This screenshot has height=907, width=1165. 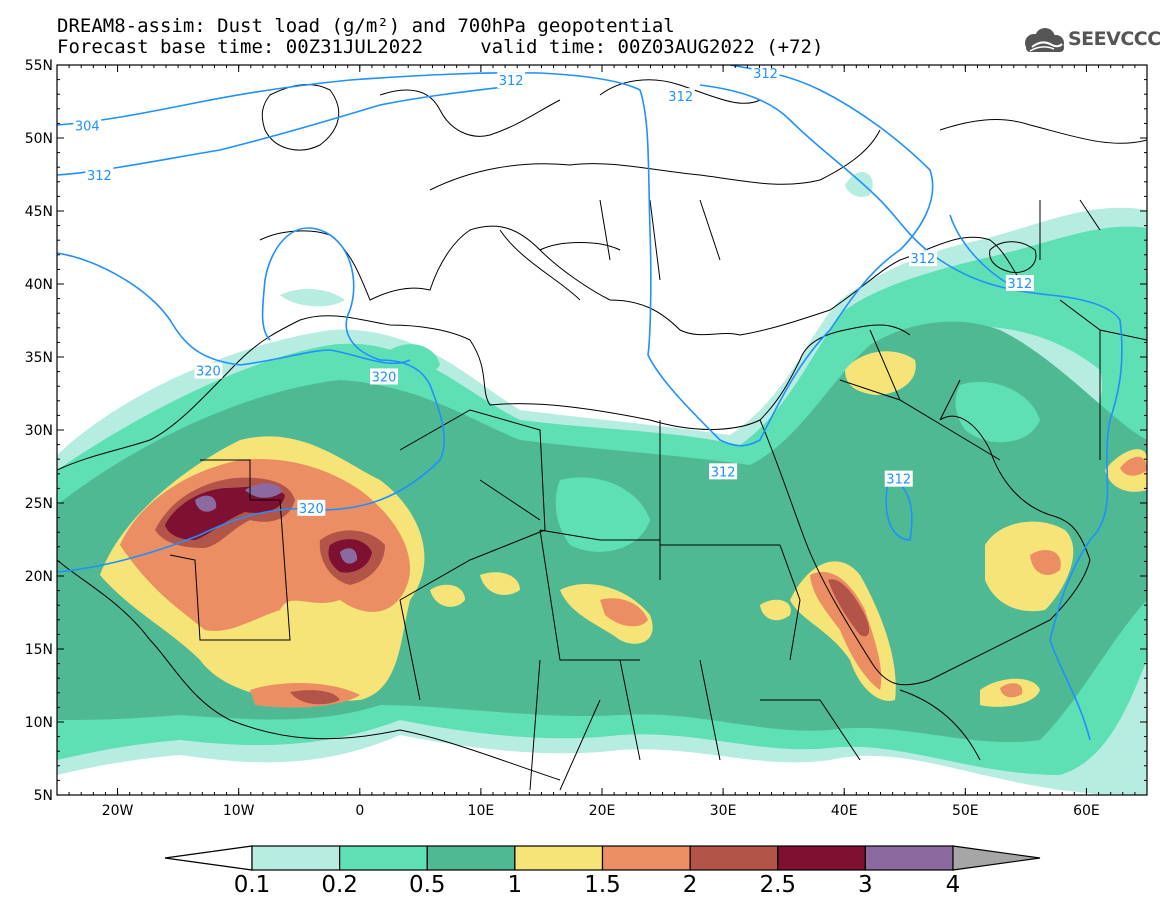 What do you see at coordinates (602, 885) in the screenshot?
I see `colorbar-tick-label: 1.5` at bounding box center [602, 885].